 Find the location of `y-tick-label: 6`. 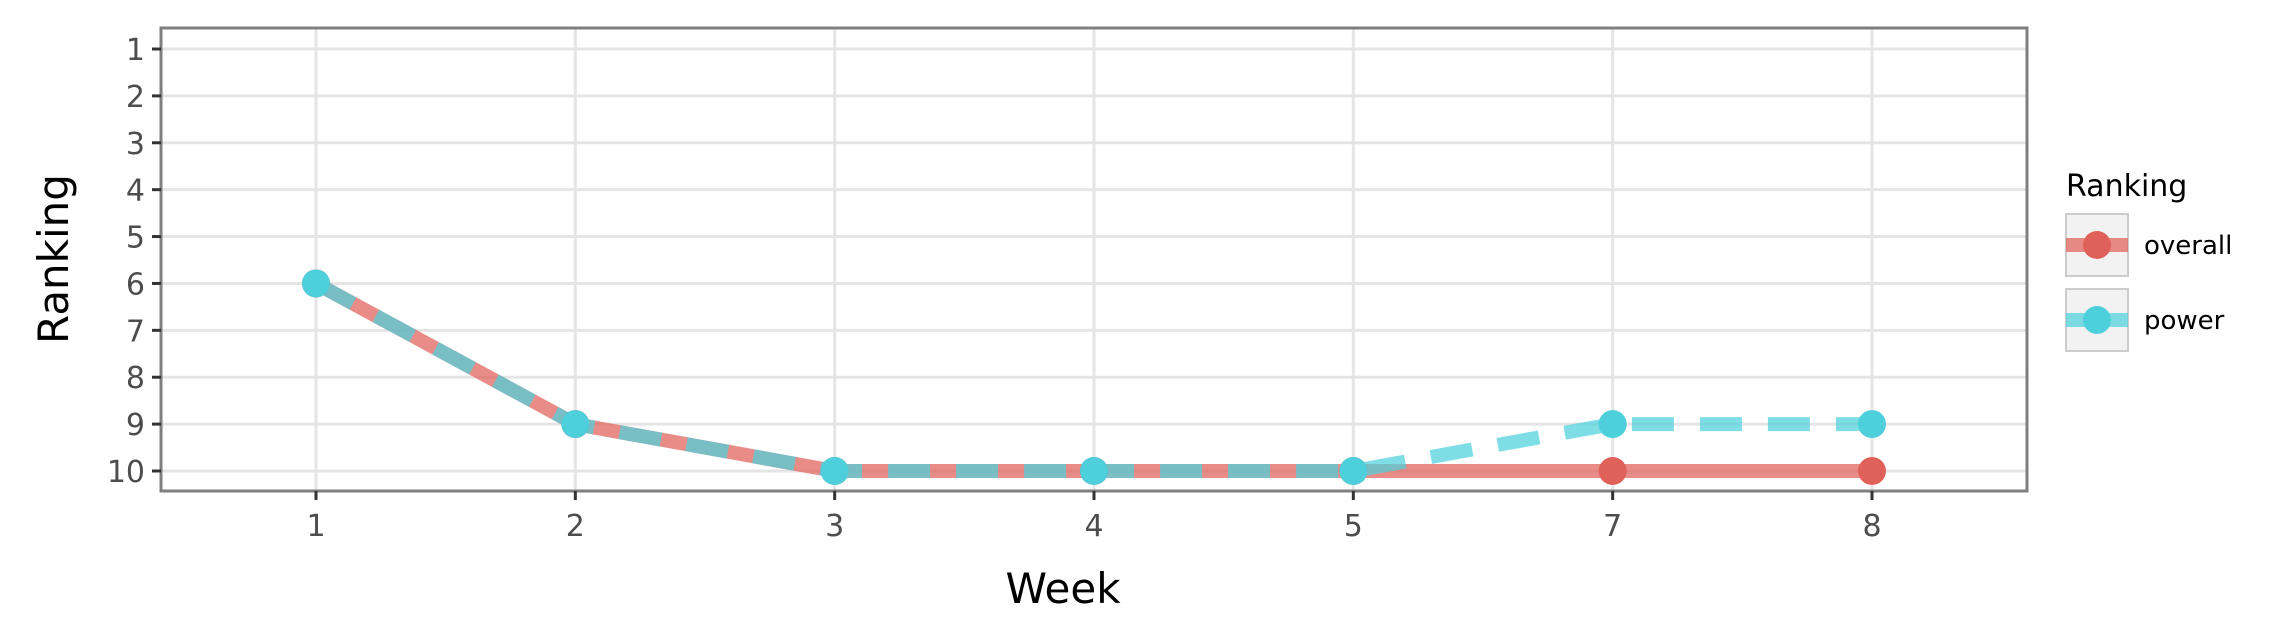

y-tick-label: 6 is located at coordinates (135, 284).